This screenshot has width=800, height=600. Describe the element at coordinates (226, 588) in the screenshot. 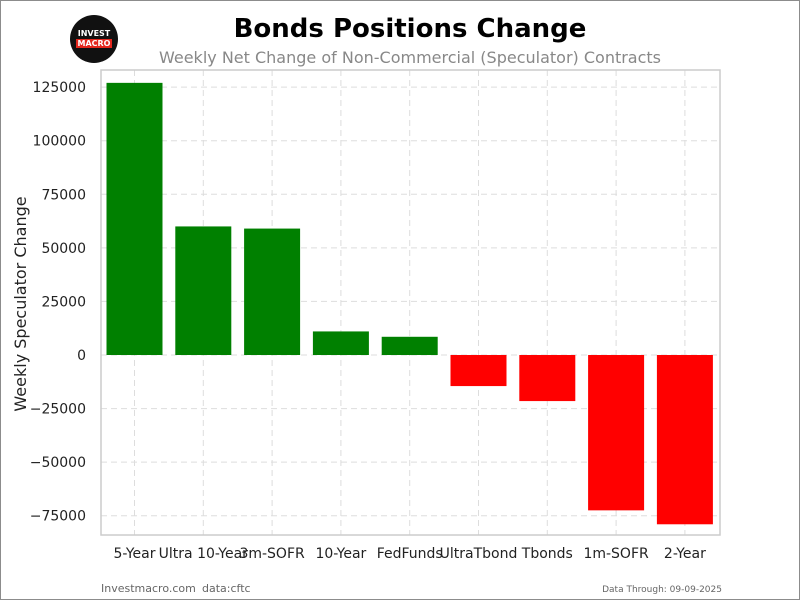

I see `footer-source: data:cftc` at that location.